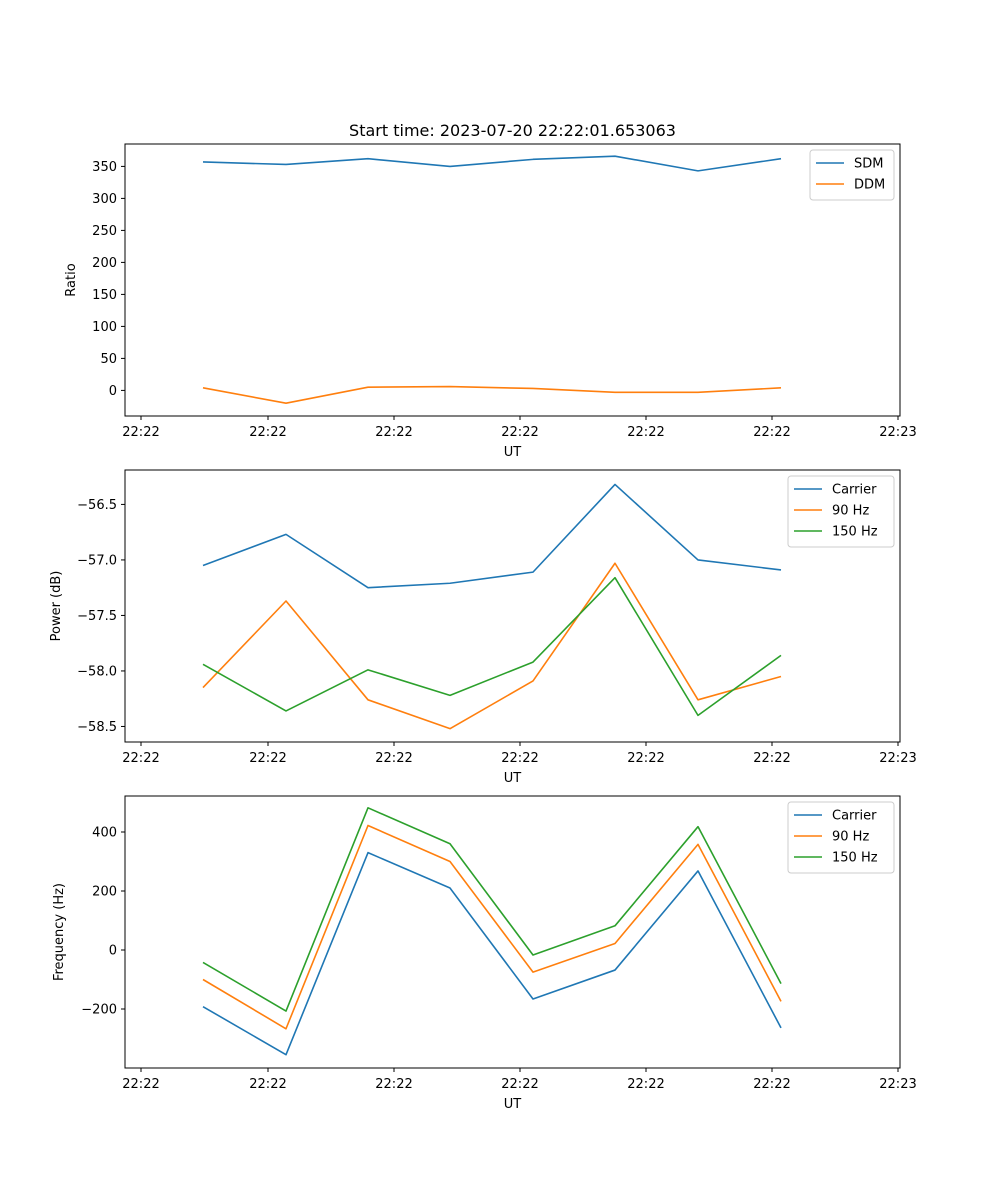 The height and width of the screenshot is (1200, 1000). What do you see at coordinates (59, 932) in the screenshot?
I see `y-axis-label: Frequency (Hz)` at bounding box center [59, 932].